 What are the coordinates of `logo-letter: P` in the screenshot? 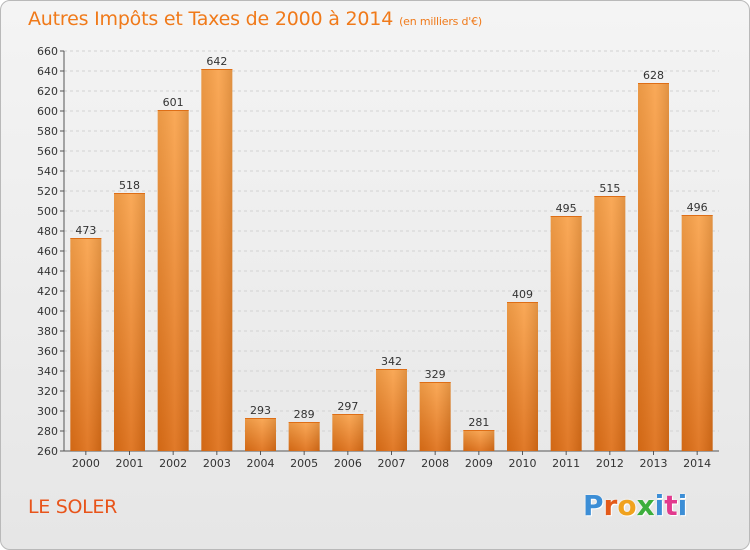 It's located at (593, 505).